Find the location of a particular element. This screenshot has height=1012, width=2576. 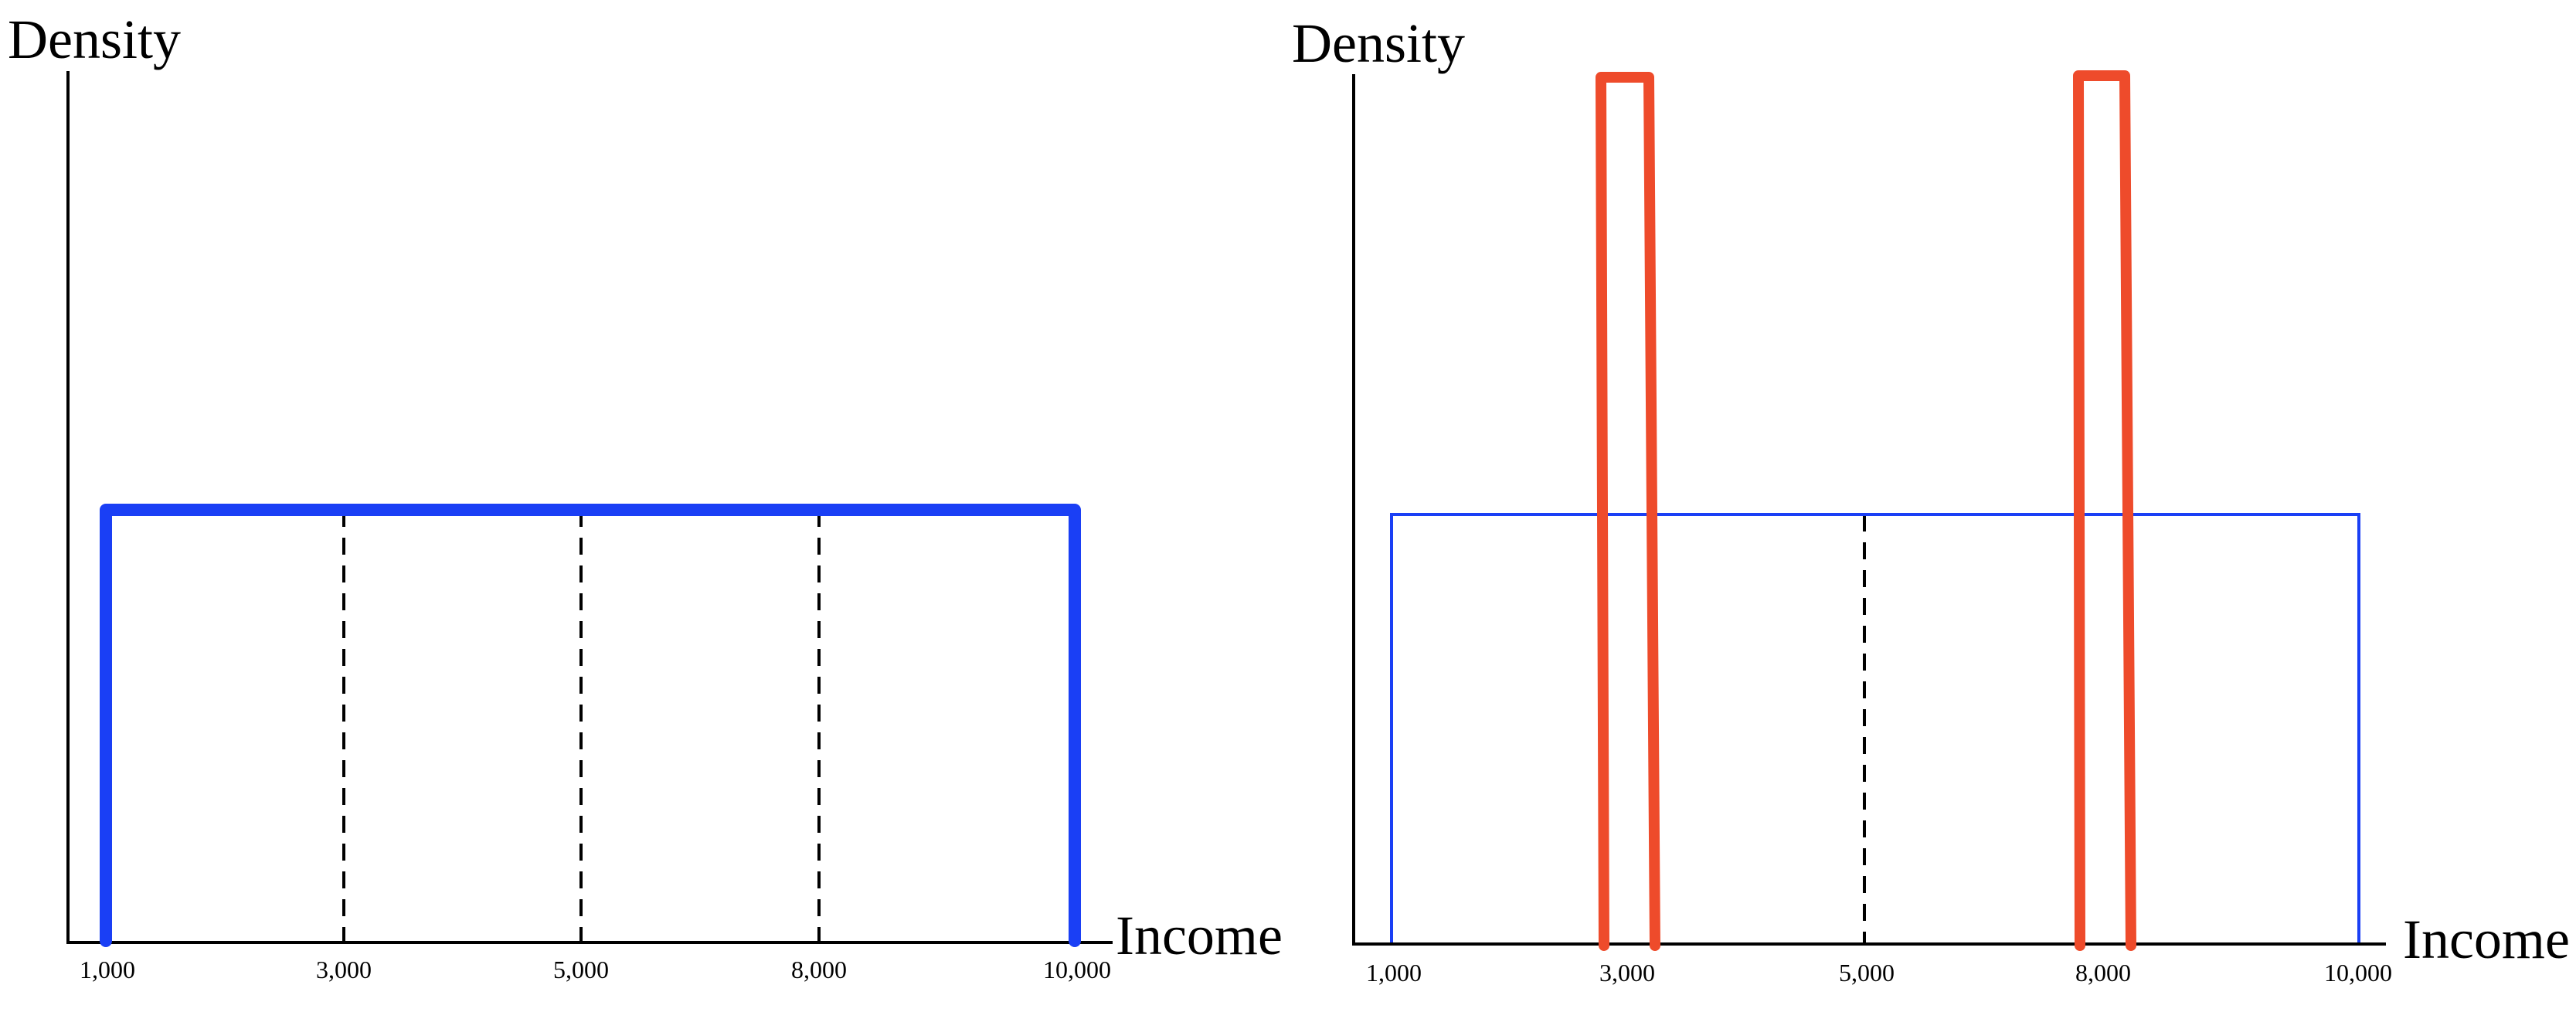

left-tick-10000: 10,000 is located at coordinates (1077, 970).